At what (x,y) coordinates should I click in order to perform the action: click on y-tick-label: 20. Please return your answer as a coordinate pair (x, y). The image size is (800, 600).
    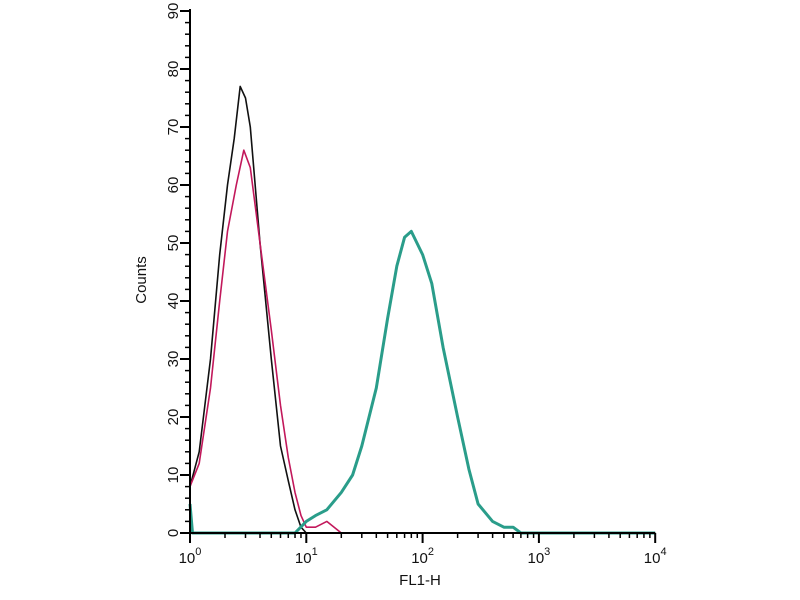
    Looking at the image, I should click on (173, 417).